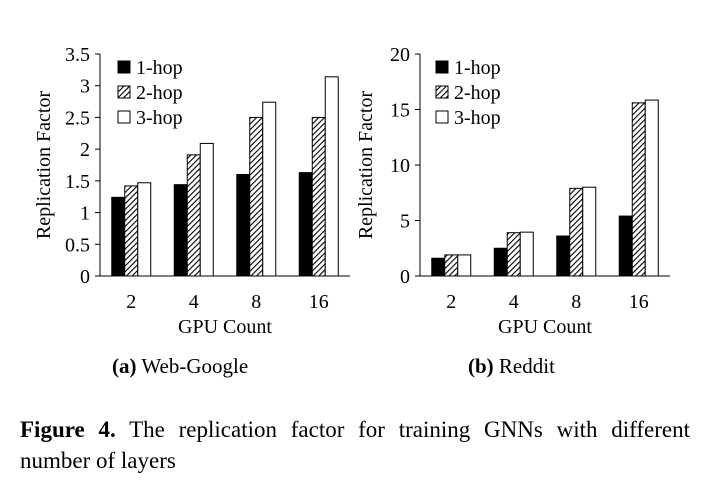 The height and width of the screenshot is (492, 715). I want to click on subcaption-reddit: (b) Reddit, so click(511, 366).